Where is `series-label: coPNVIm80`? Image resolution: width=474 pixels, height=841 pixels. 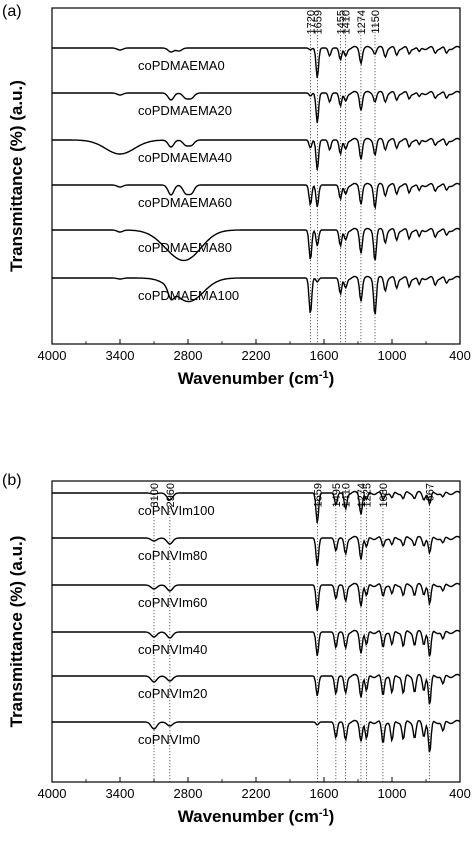
series-label: coPNVIm80 is located at coordinates (172, 555).